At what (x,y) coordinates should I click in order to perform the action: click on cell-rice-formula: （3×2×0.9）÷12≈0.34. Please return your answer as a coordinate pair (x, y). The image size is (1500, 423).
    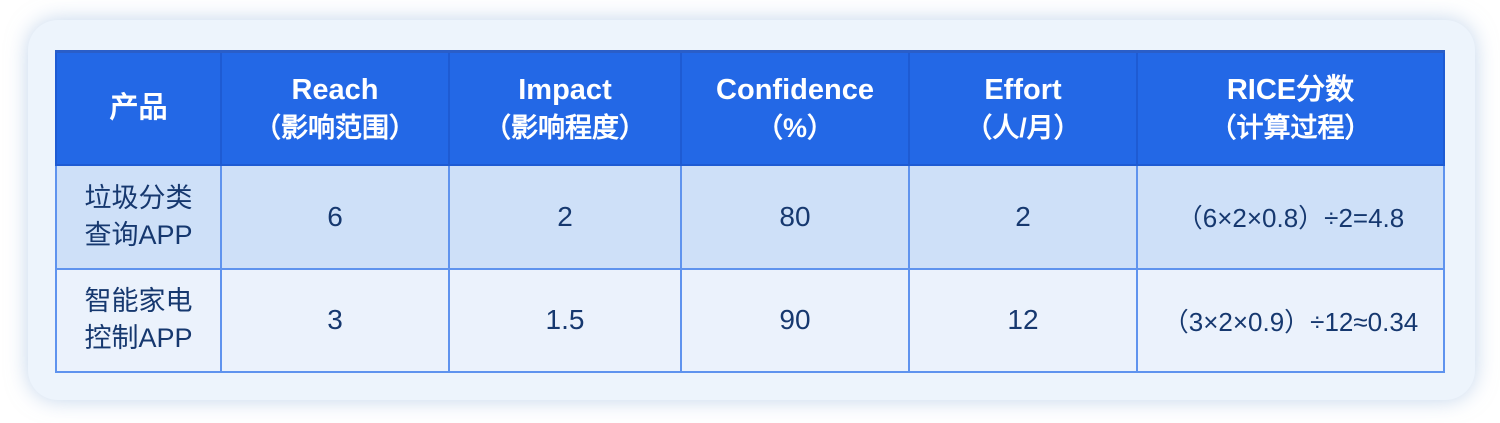
    Looking at the image, I should click on (1290, 320).